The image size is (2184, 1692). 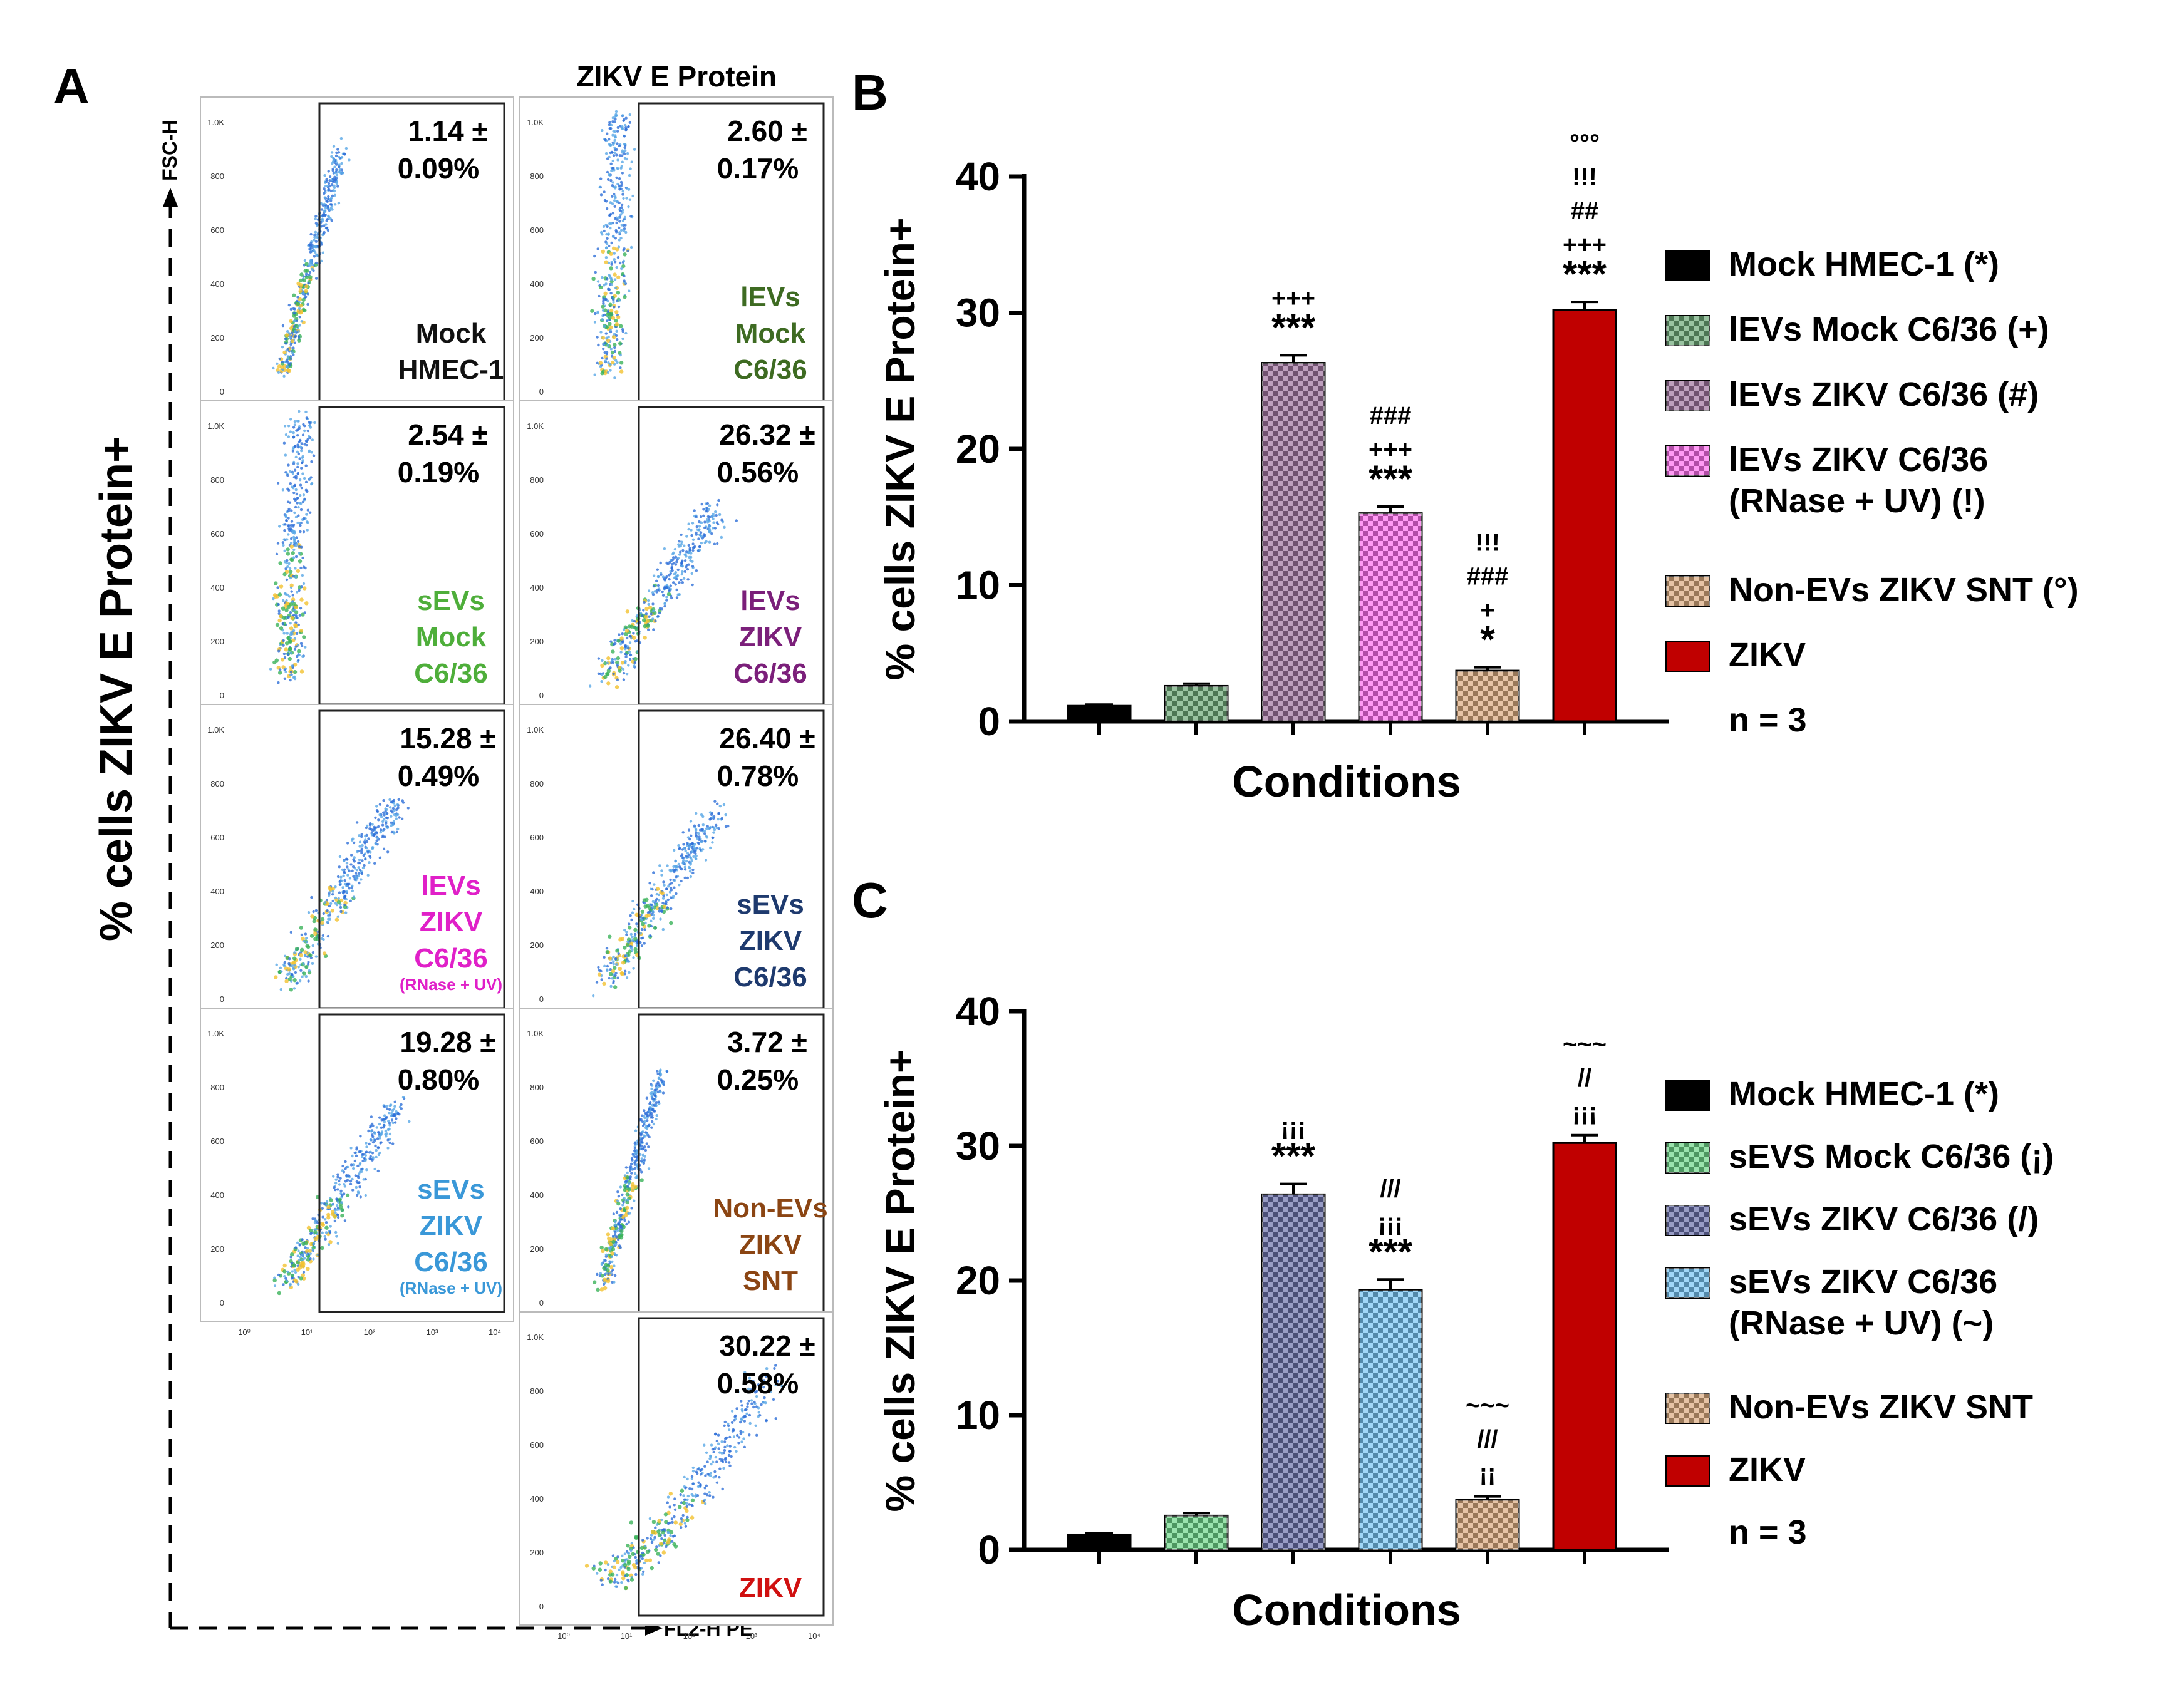 What do you see at coordinates (1293, 1127) in the screenshot?
I see `significance-mark: ¡¡¡` at bounding box center [1293, 1127].